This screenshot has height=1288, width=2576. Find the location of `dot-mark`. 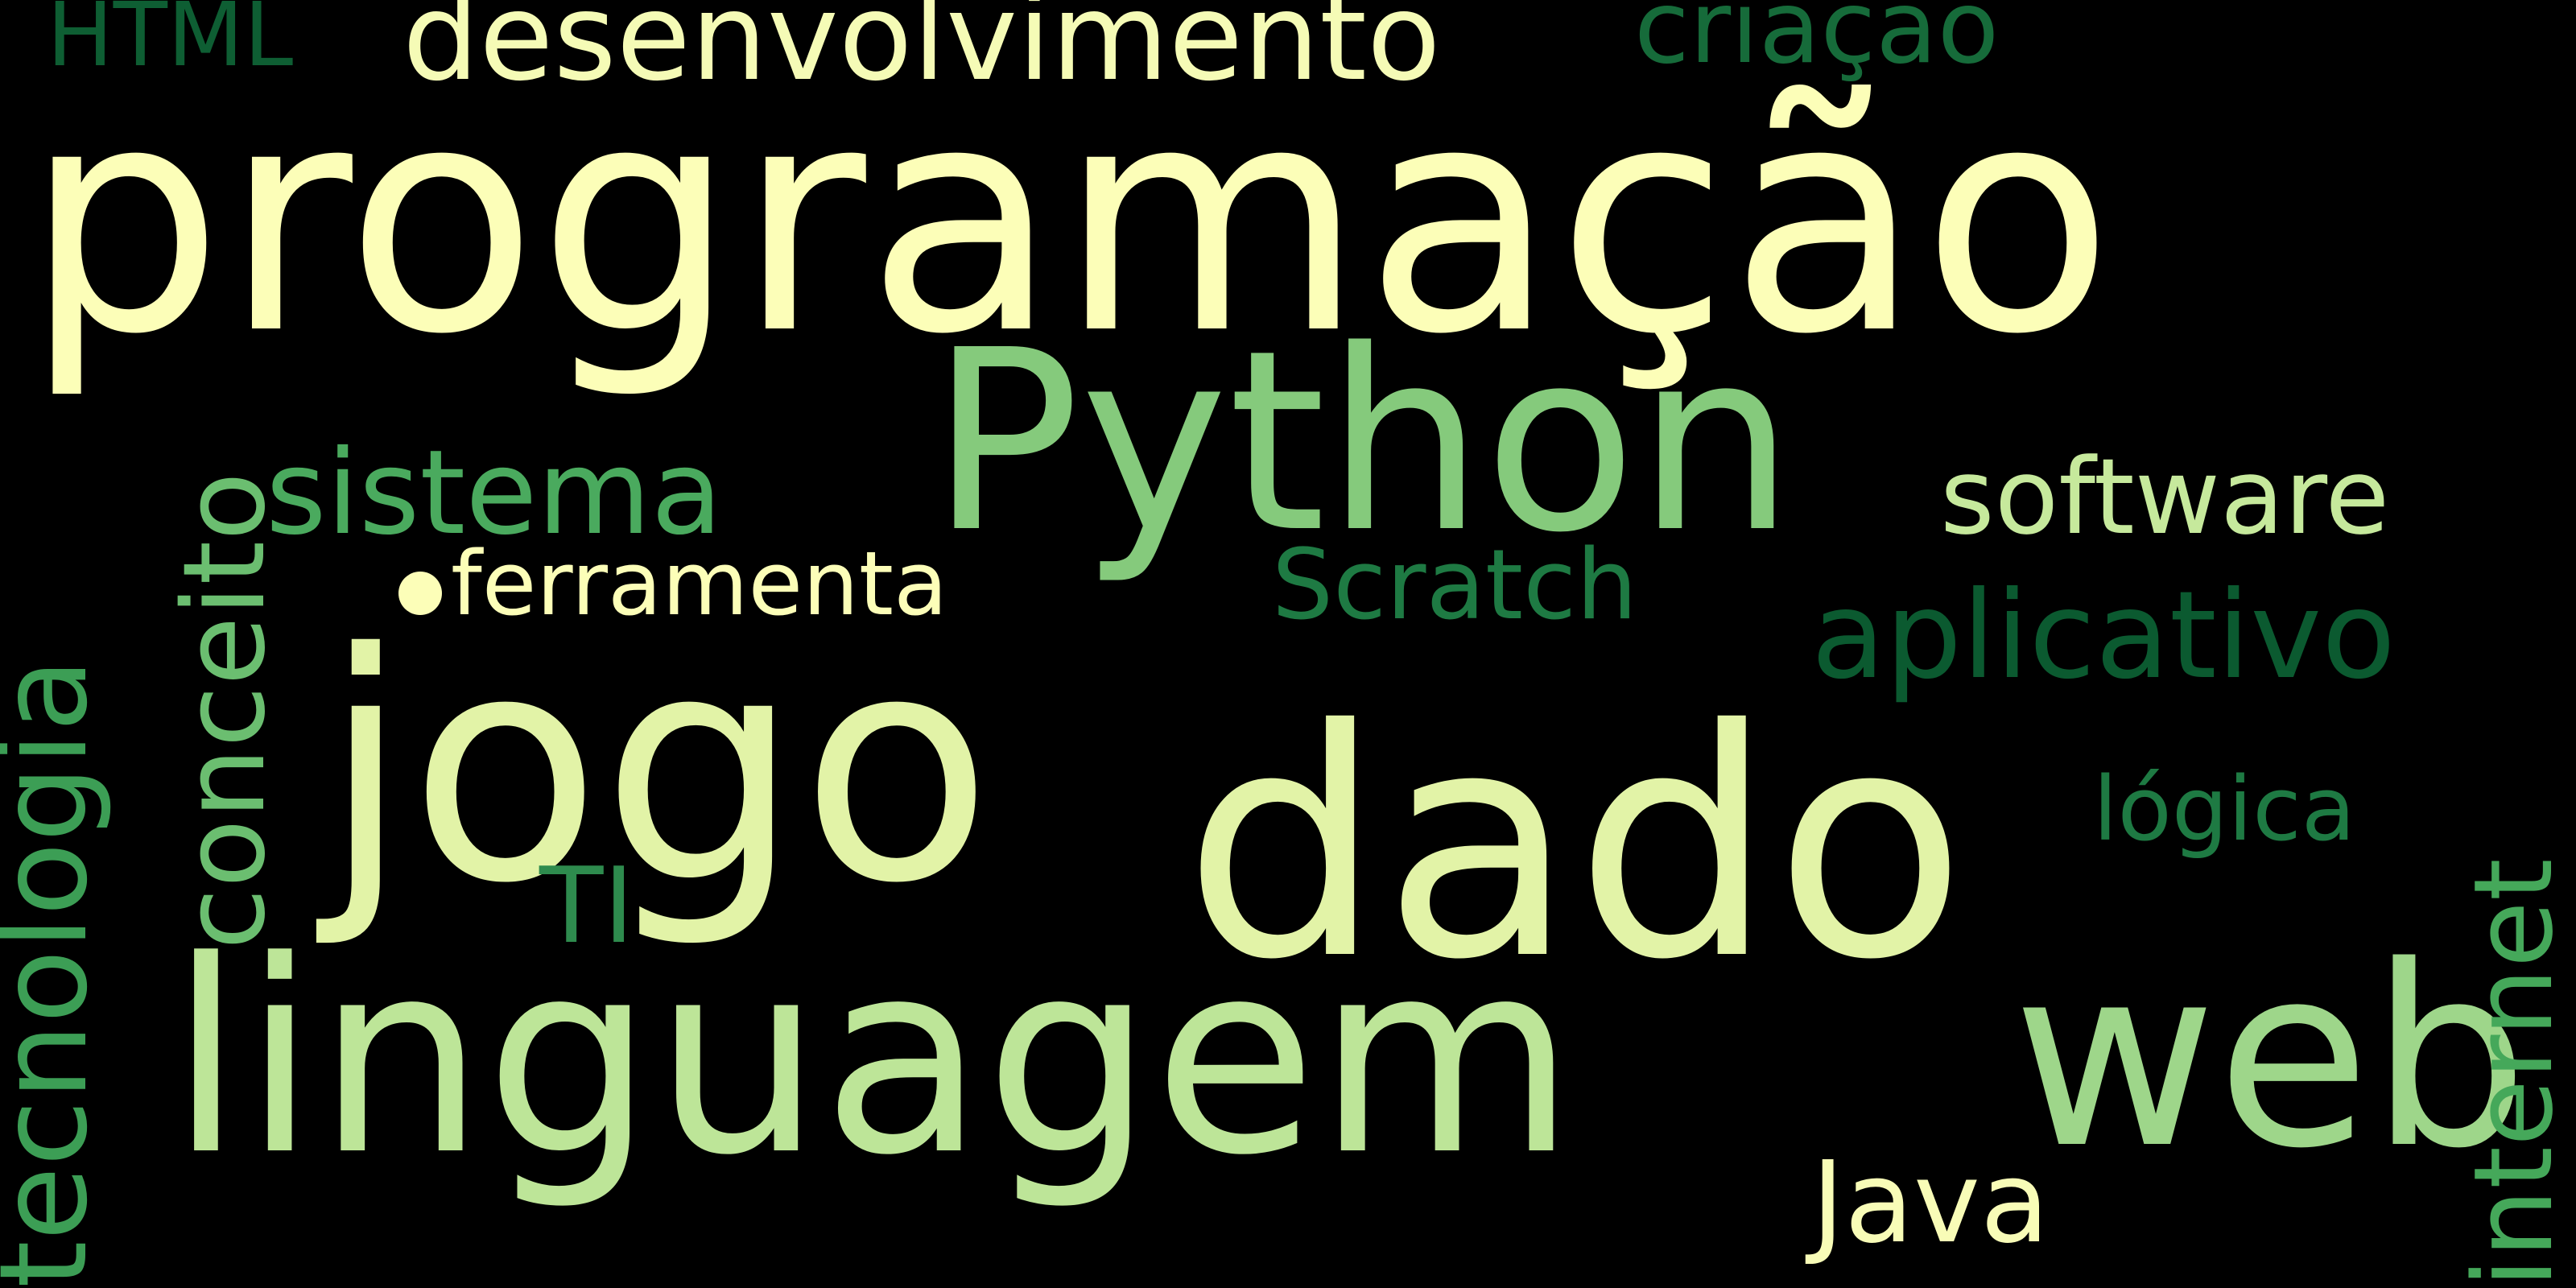

dot-mark is located at coordinates (420, 593).